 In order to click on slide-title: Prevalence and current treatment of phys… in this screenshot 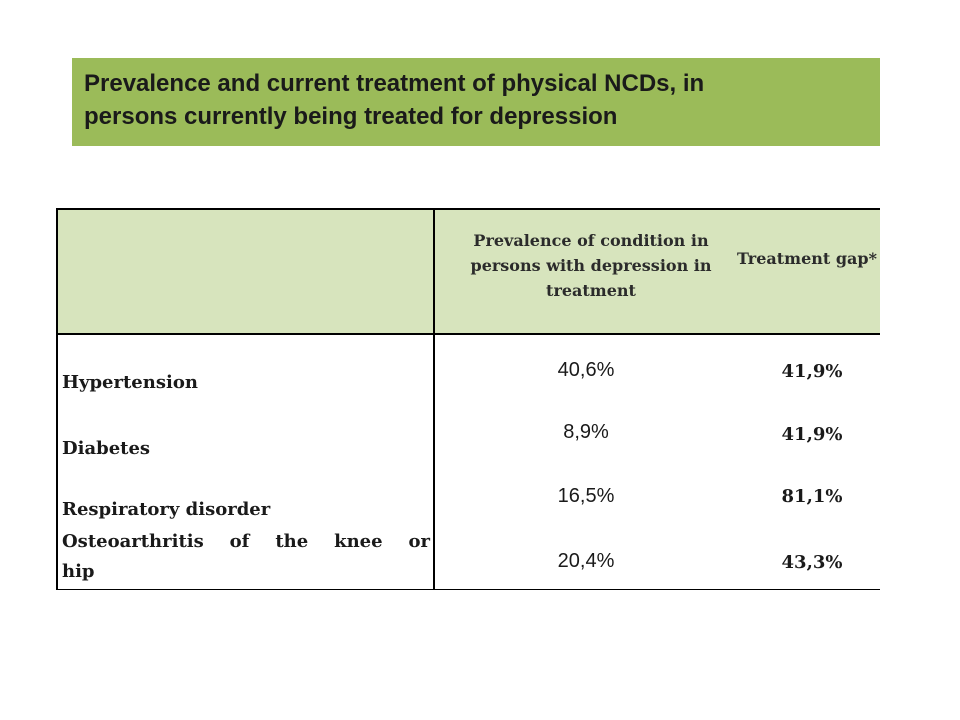, I will do `click(394, 100)`.